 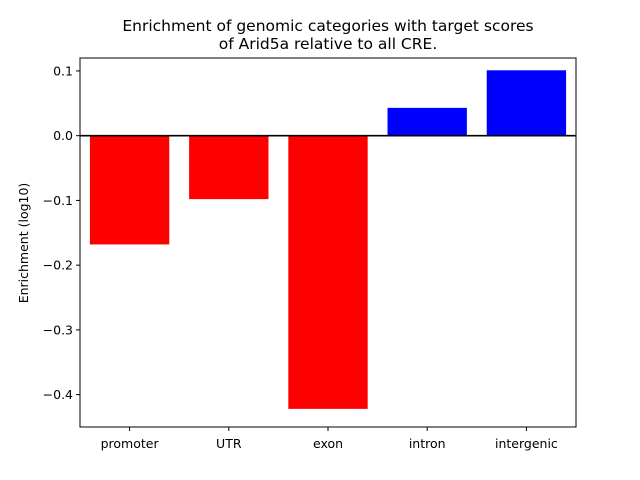 What do you see at coordinates (58, 329) in the screenshot?
I see `y-tick-label: −0.3` at bounding box center [58, 329].